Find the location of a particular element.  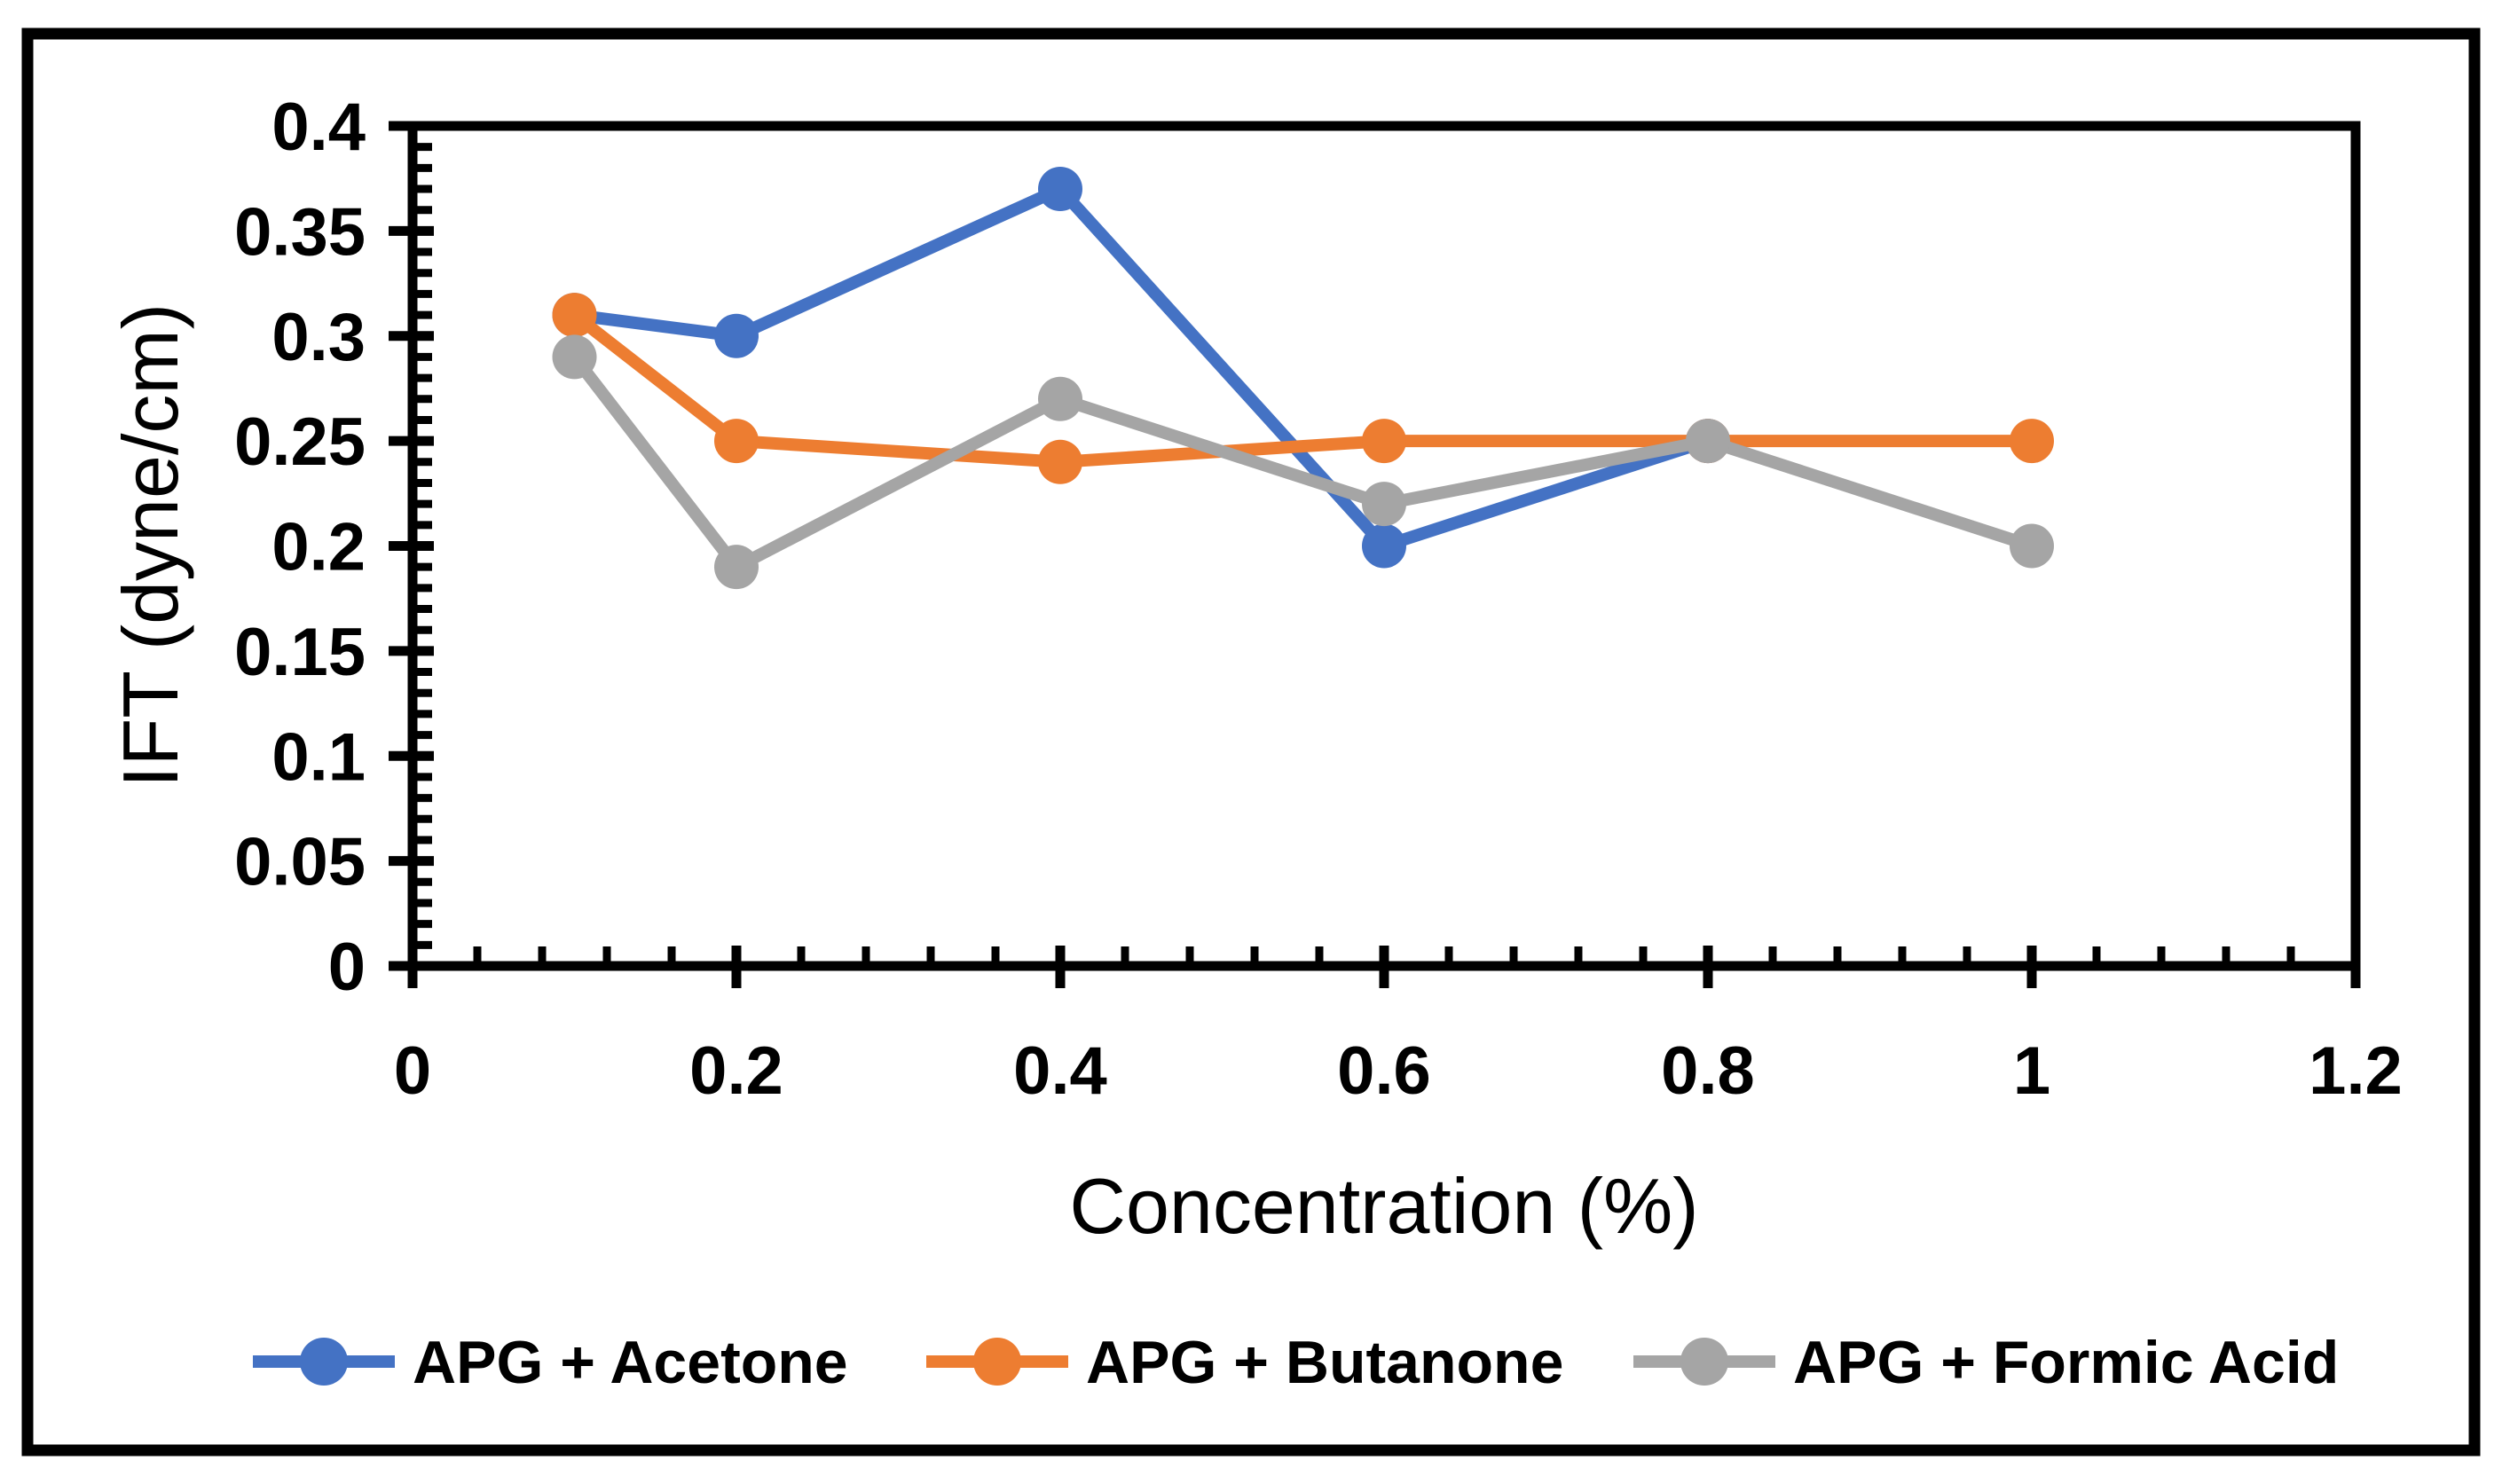

legend-label: APG + Acetone is located at coordinates (631, 1362).